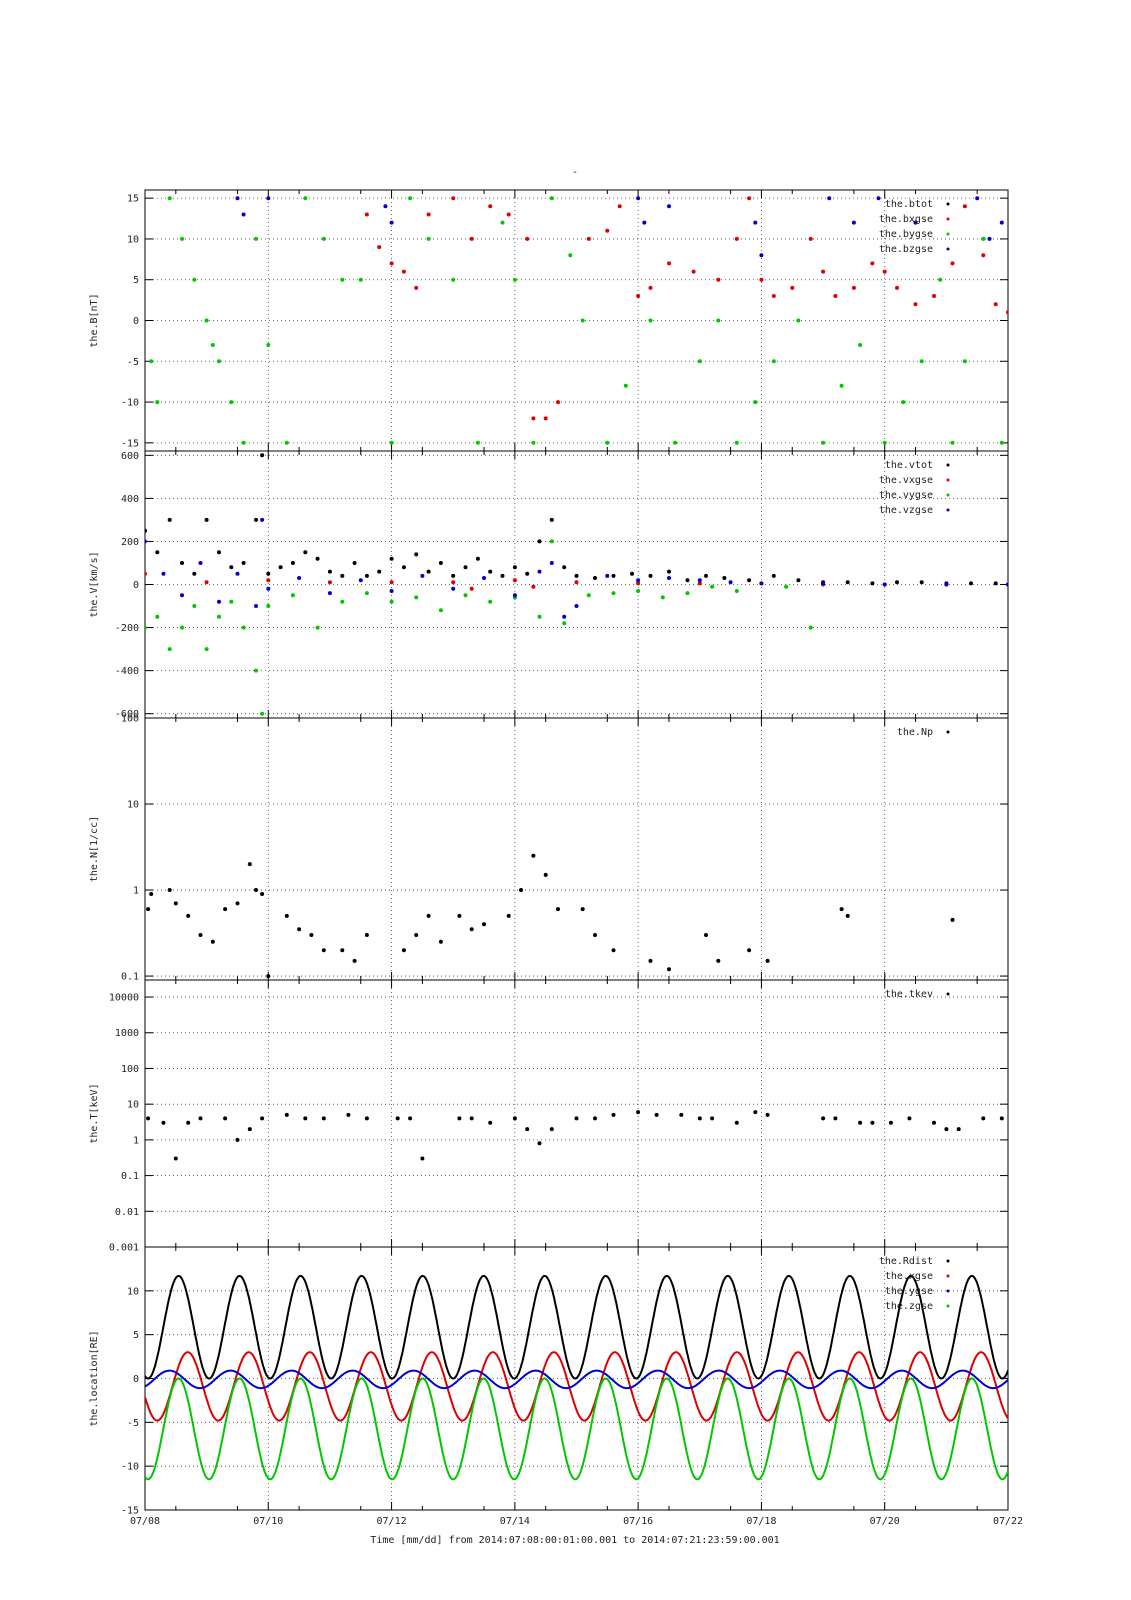  I want to click on plot-area, so click(575, 1135).